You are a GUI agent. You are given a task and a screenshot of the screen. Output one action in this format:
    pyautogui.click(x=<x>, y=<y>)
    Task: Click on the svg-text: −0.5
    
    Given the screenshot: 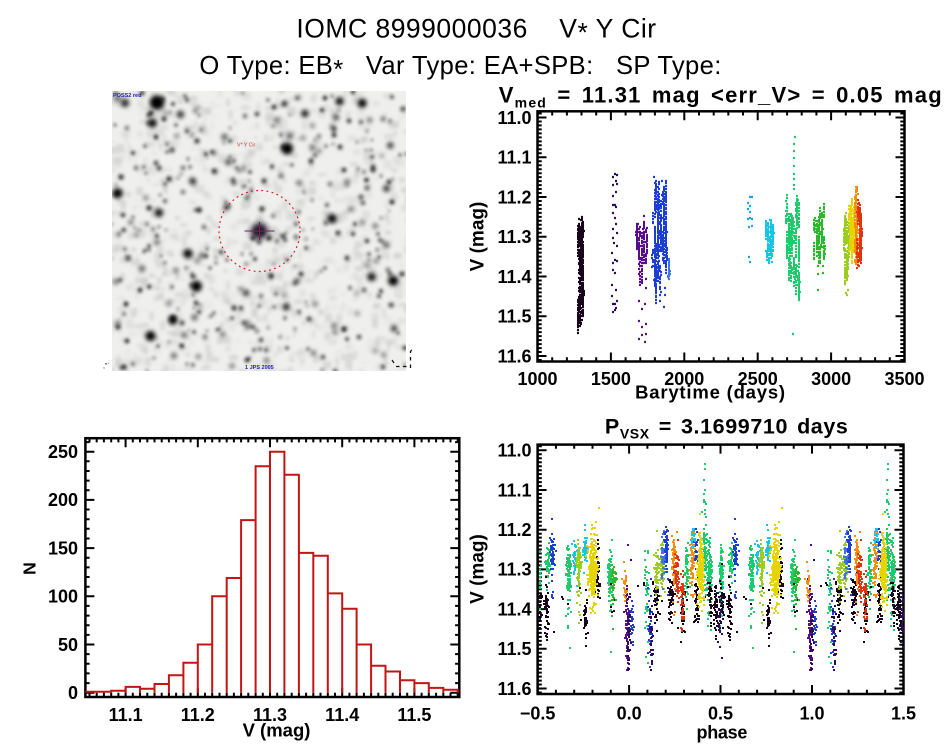 What is the action you would take?
    pyautogui.click(x=538, y=713)
    